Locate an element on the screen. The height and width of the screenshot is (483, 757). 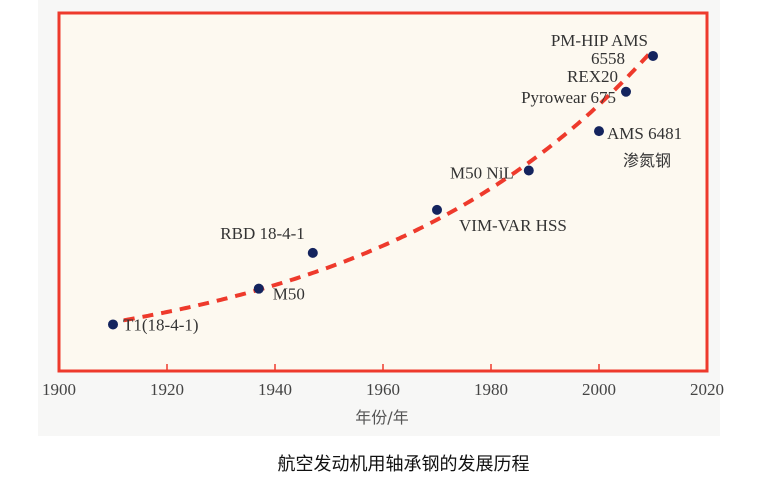
figure-caption: 航空发动机用轴承钢的发展历程 is located at coordinates (403, 464).